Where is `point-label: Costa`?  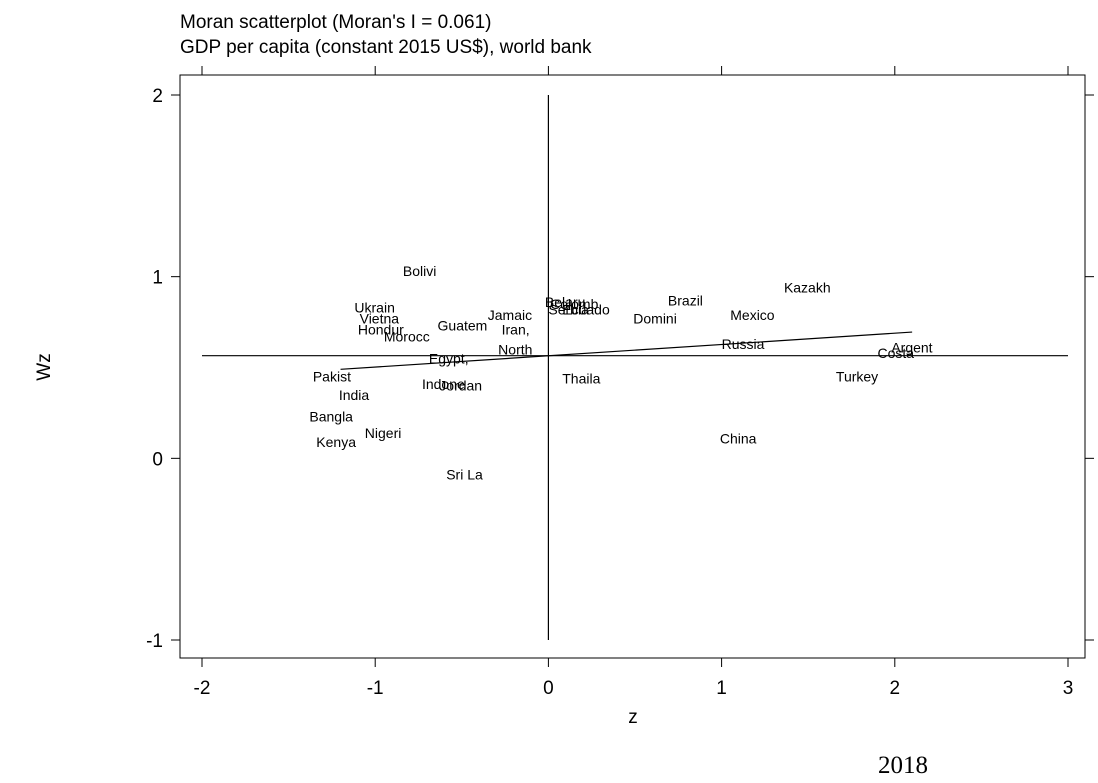 point-label: Costa is located at coordinates (895, 353).